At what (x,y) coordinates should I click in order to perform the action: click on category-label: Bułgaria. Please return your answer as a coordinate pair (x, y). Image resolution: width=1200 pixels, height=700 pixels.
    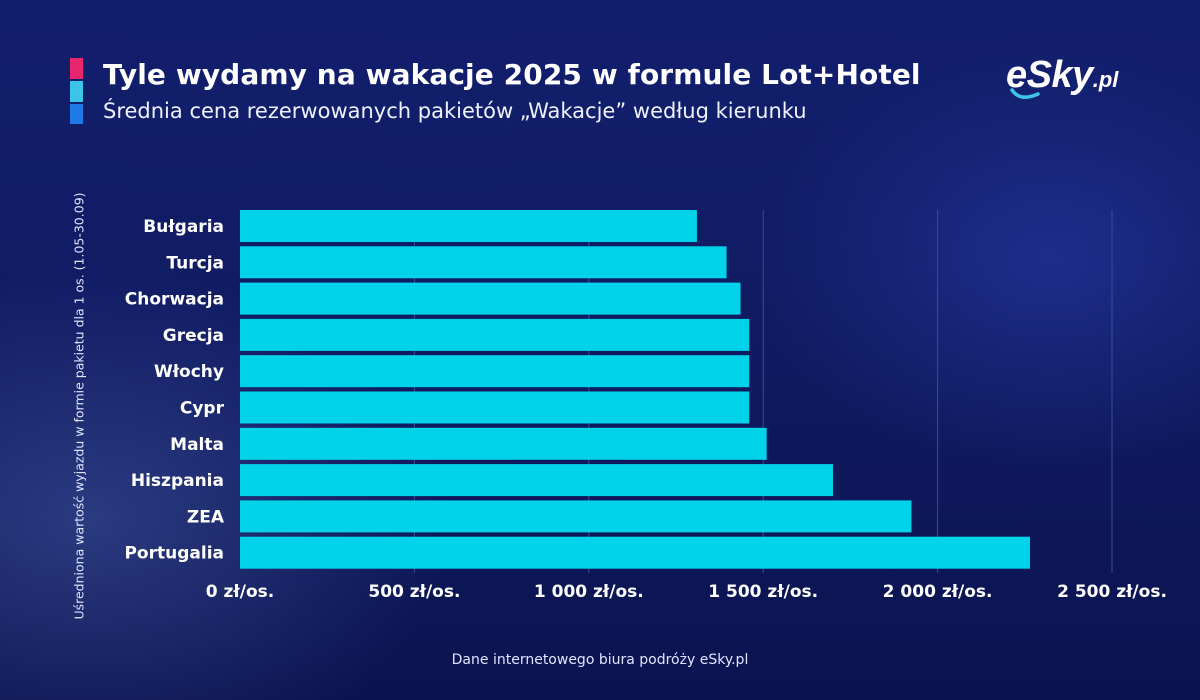
    Looking at the image, I should click on (183, 227).